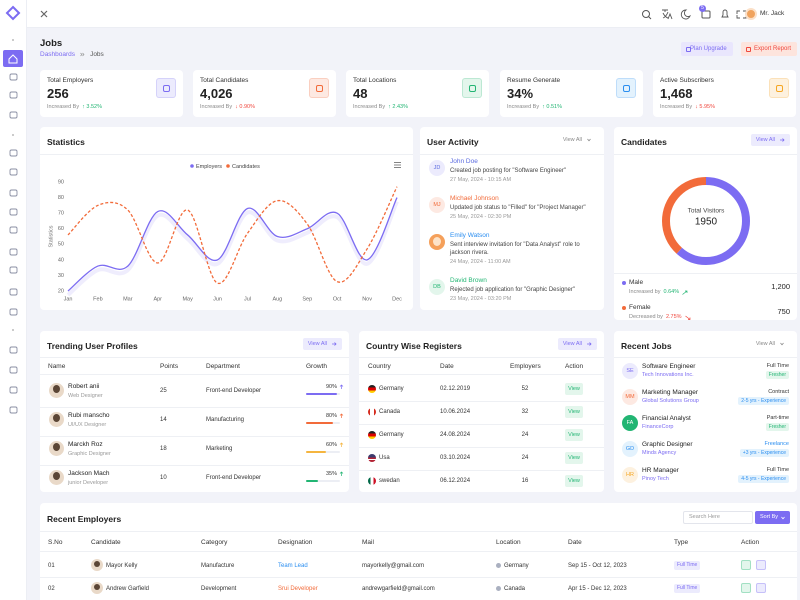 The height and width of the screenshot is (600, 800). I want to click on divider, so click(194, 436).